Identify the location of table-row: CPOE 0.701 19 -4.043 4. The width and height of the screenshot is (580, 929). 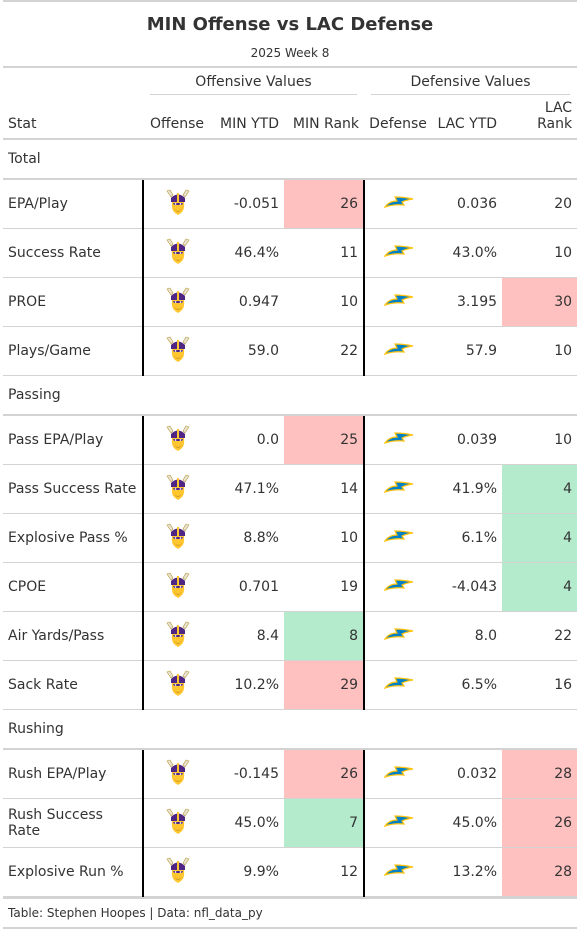
(290, 587).